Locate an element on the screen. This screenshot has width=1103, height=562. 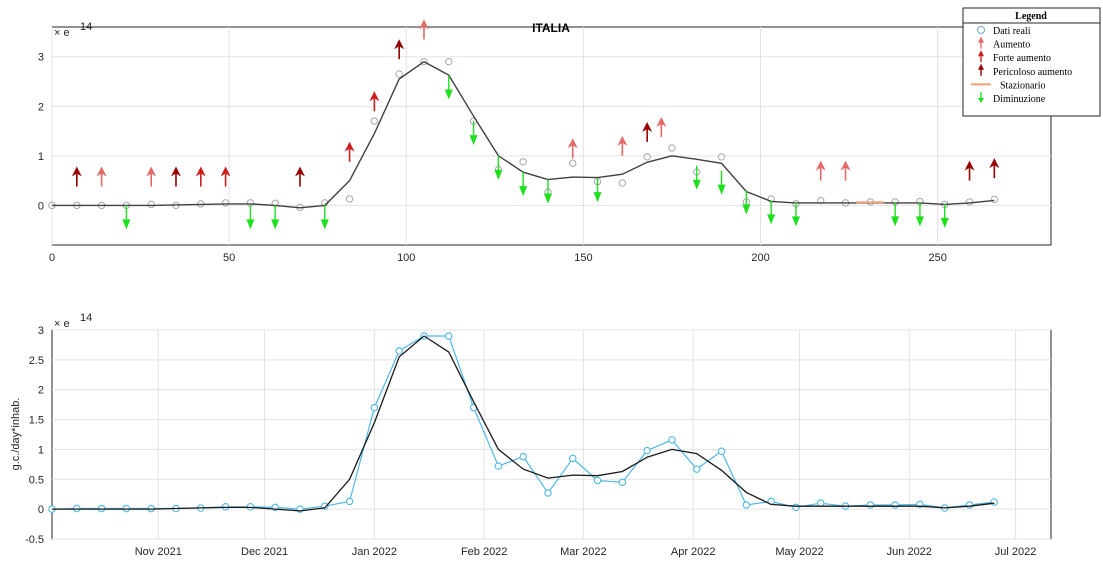
legend-label: Aumento is located at coordinates (1011, 45).